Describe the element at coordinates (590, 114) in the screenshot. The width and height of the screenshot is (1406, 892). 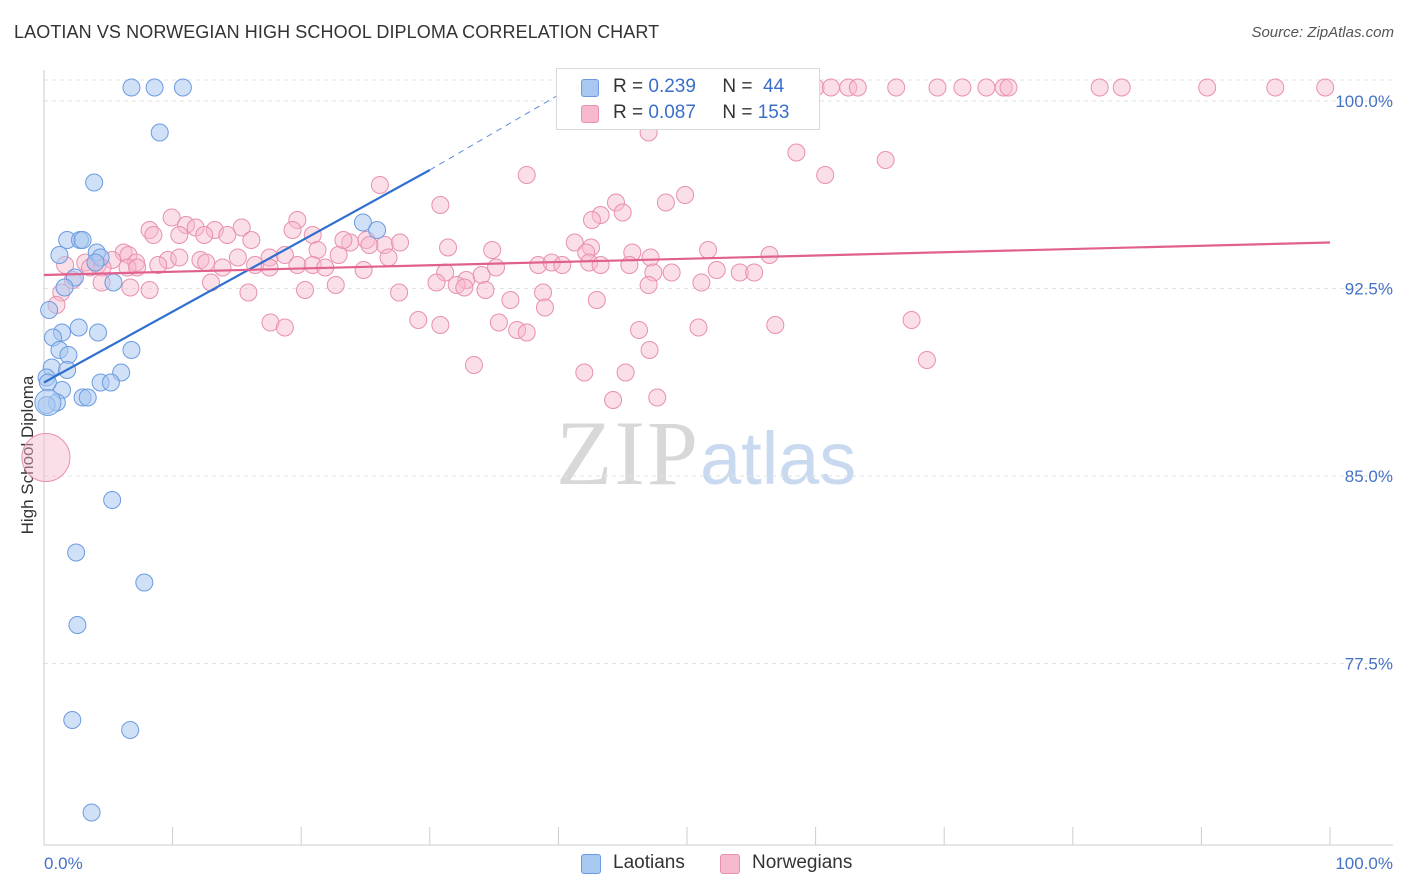
I see `norwegian-swatch` at that location.